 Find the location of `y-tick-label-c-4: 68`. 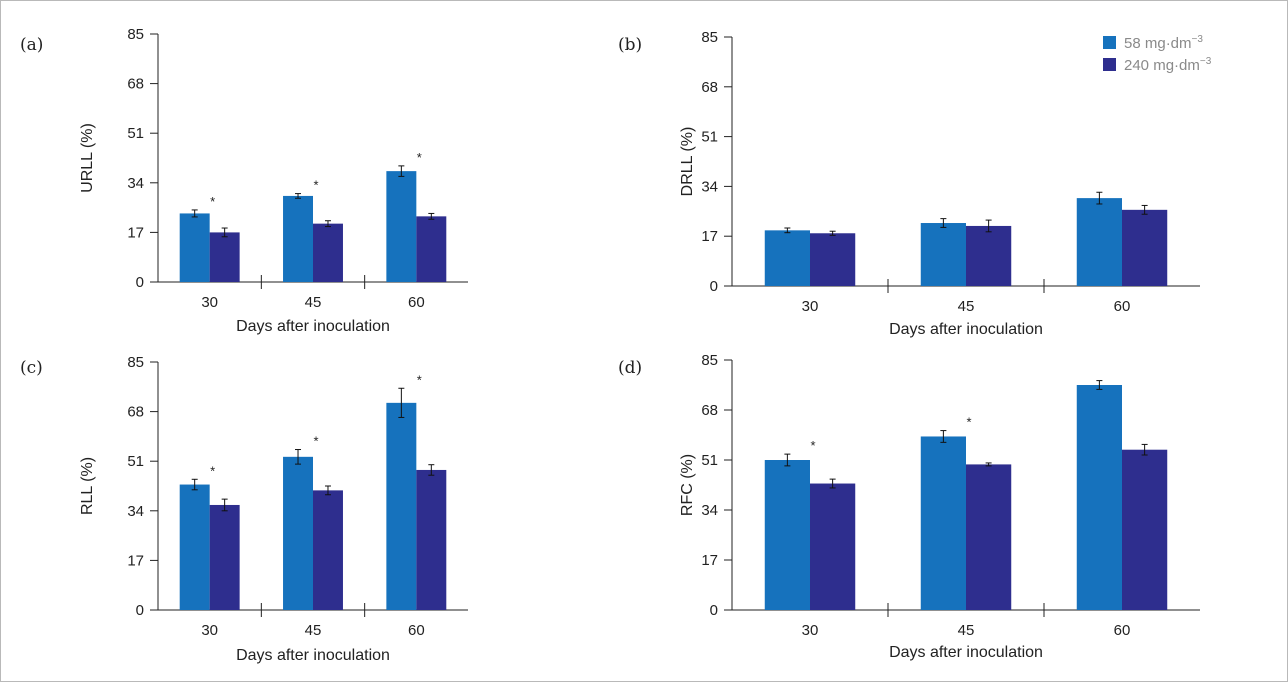

y-tick-label-c-4: 68 is located at coordinates (135, 412).